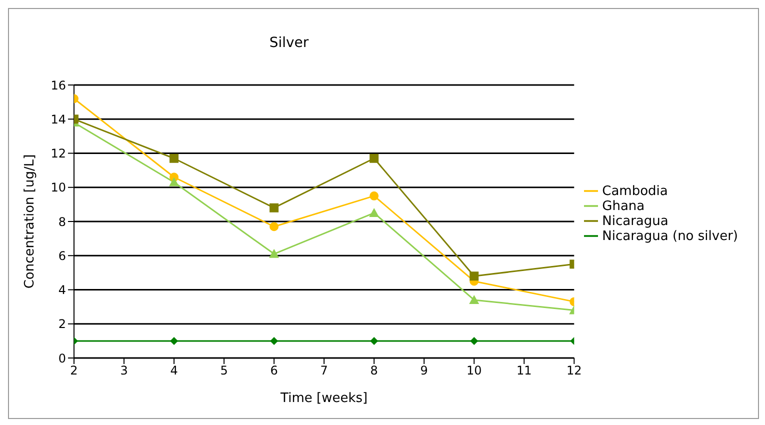  Describe the element at coordinates (30, 221) in the screenshot. I see `y-axis-title: Concentration [ug/L]` at that location.